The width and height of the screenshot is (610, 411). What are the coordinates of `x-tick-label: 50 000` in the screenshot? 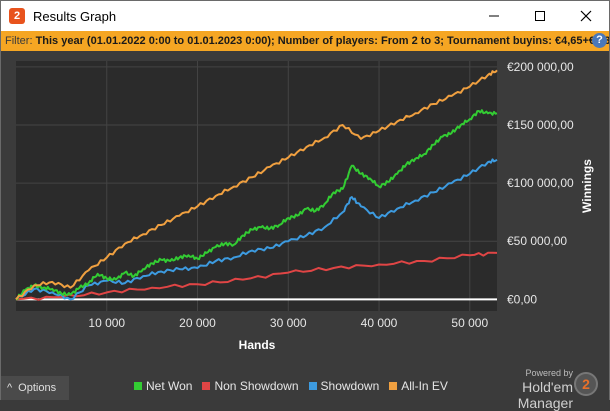 It's located at (469, 323).